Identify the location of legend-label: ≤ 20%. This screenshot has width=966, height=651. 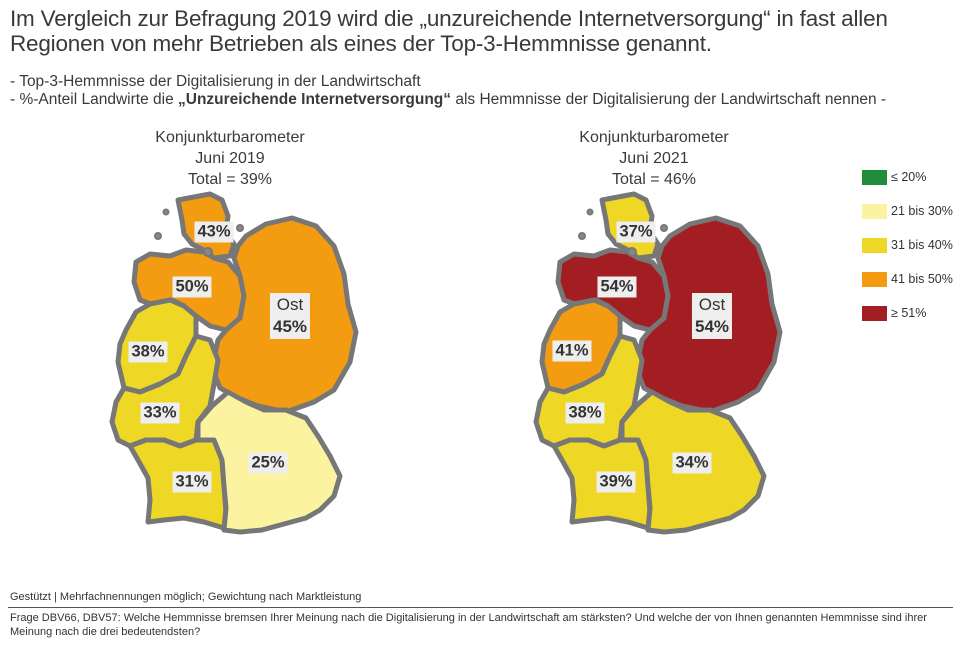
(909, 177).